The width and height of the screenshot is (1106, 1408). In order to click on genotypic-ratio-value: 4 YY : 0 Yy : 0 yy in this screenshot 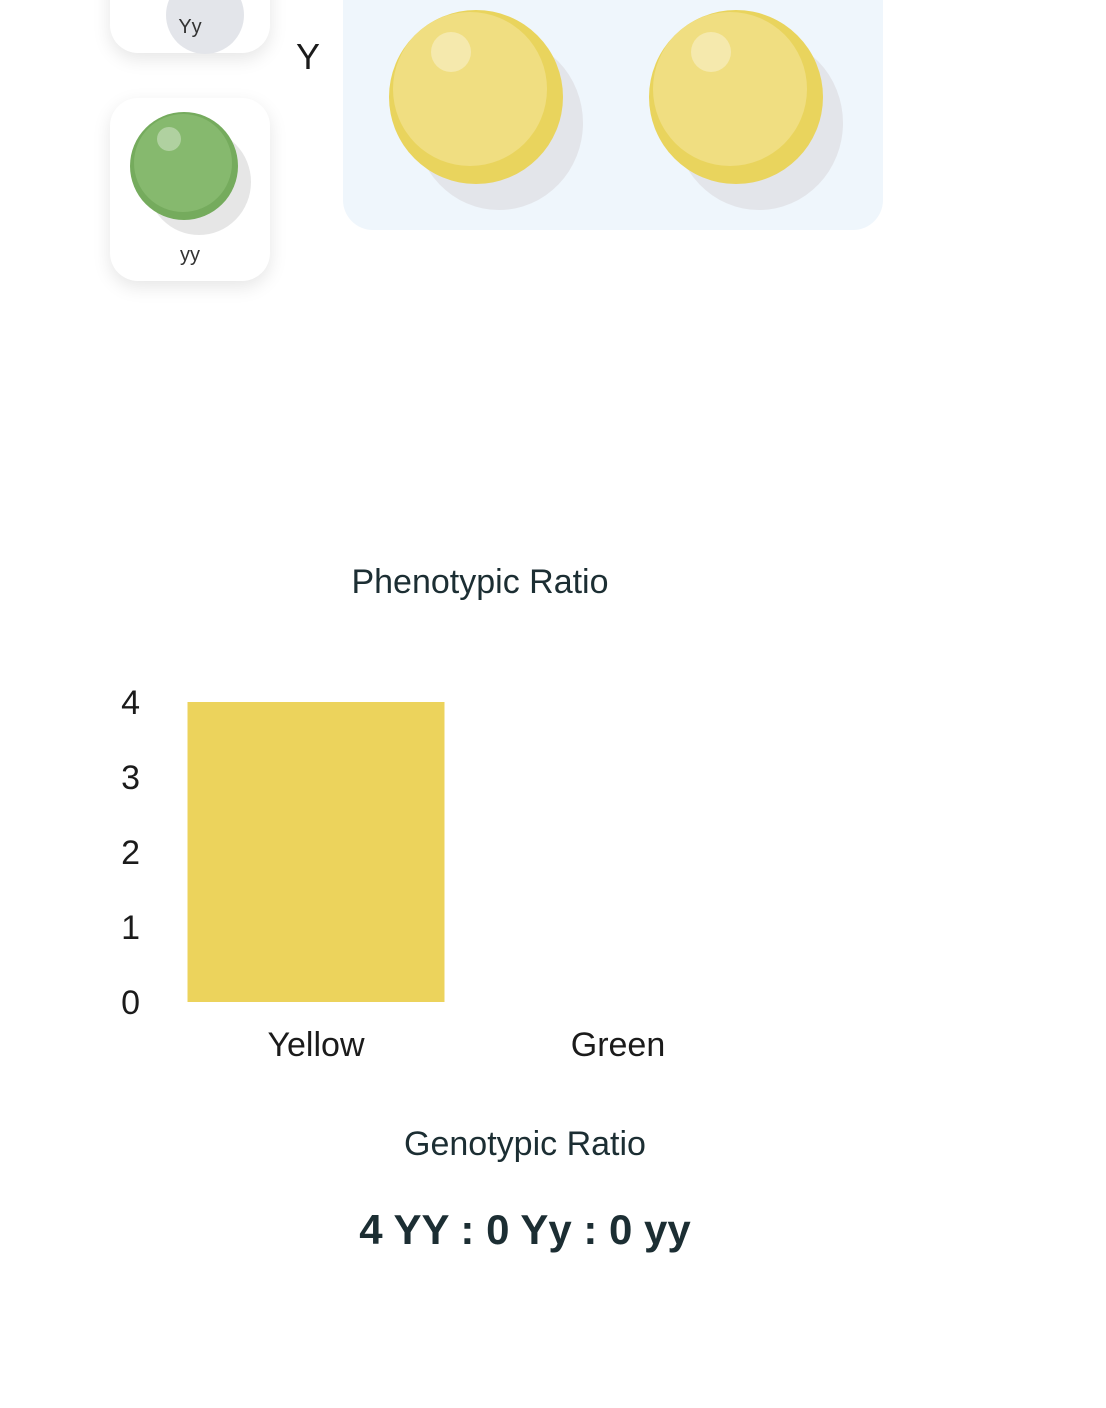, I will do `click(525, 1229)`.